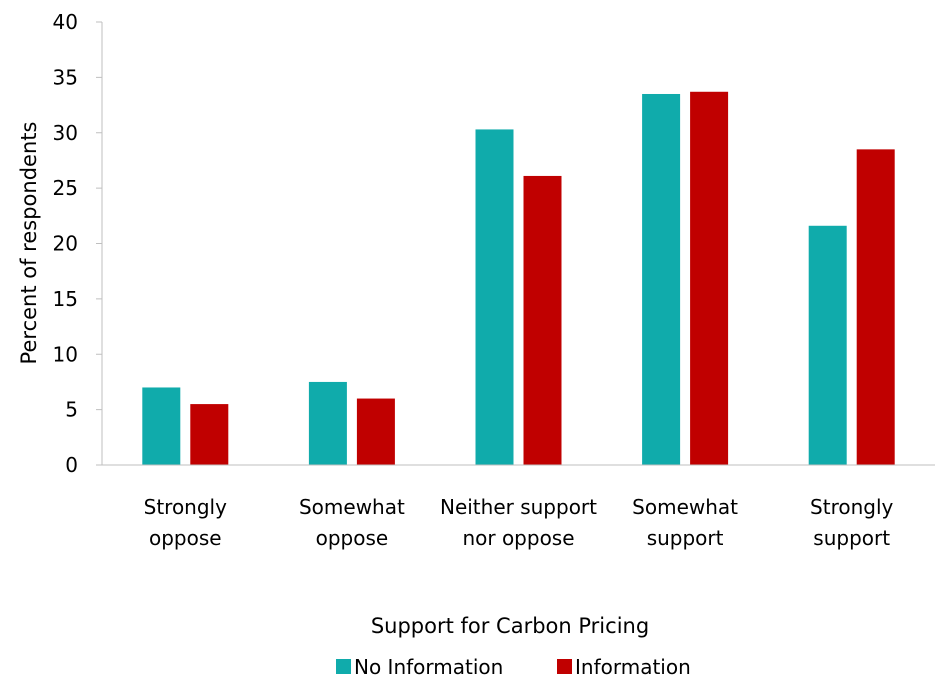  Describe the element at coordinates (29, 243) in the screenshot. I see `y-axis-title: Percent of respondents` at that location.